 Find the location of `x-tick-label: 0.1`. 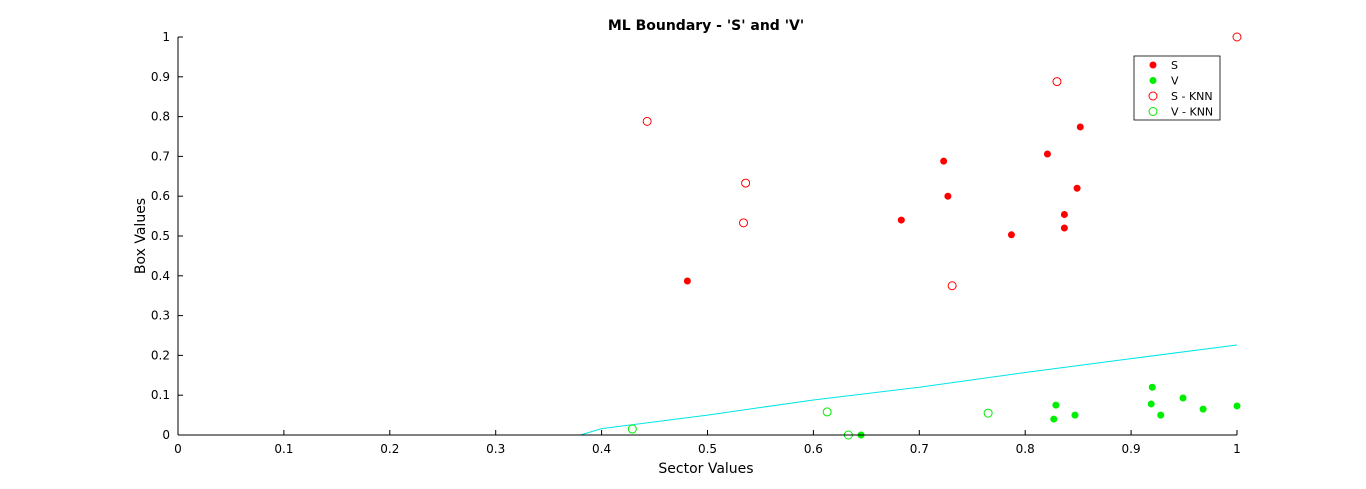

x-tick-label: 0.1 is located at coordinates (283, 449).